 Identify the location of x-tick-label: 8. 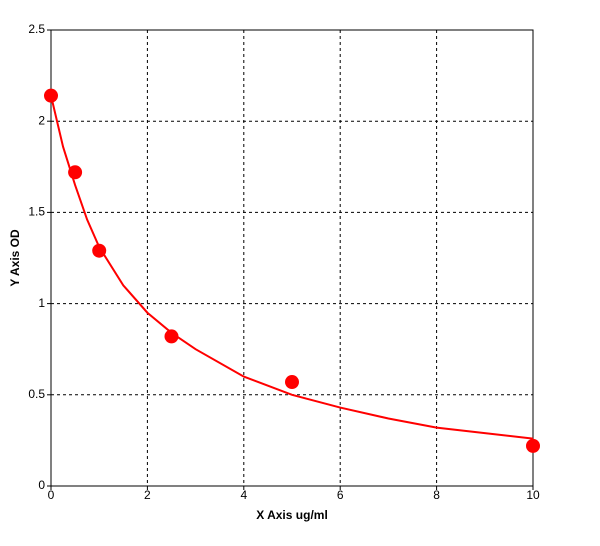
(436, 495).